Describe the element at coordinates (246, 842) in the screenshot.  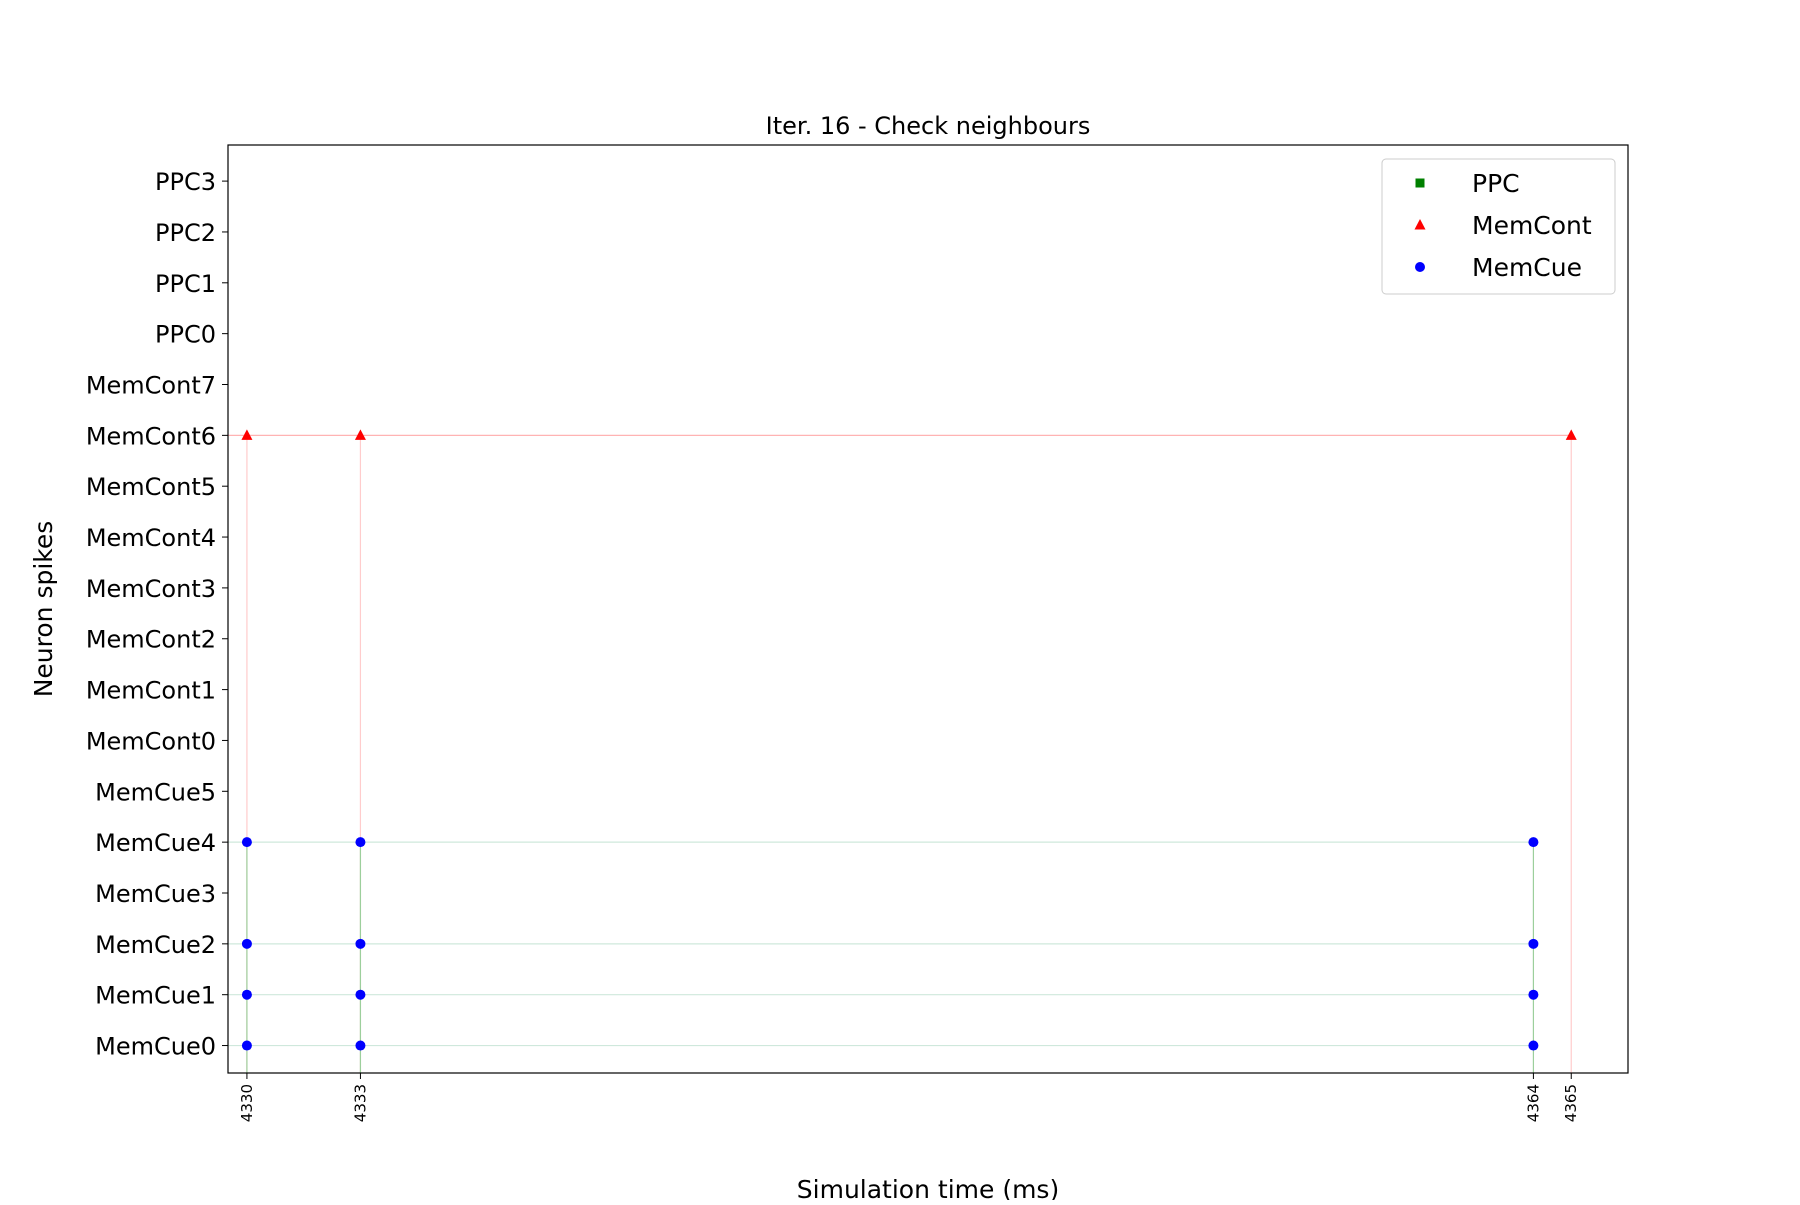
I see `spike-memcue-4330-memcue4` at that location.